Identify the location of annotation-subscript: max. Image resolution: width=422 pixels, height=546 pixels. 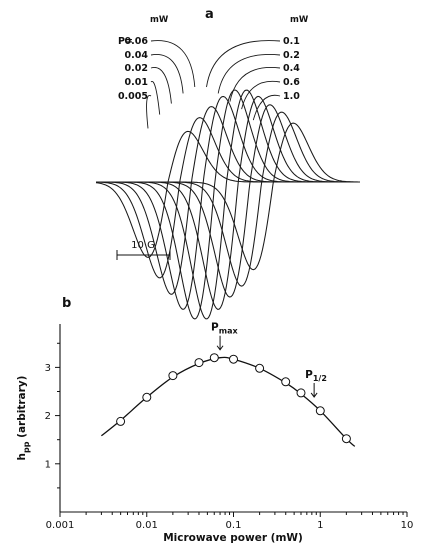
(229, 331).